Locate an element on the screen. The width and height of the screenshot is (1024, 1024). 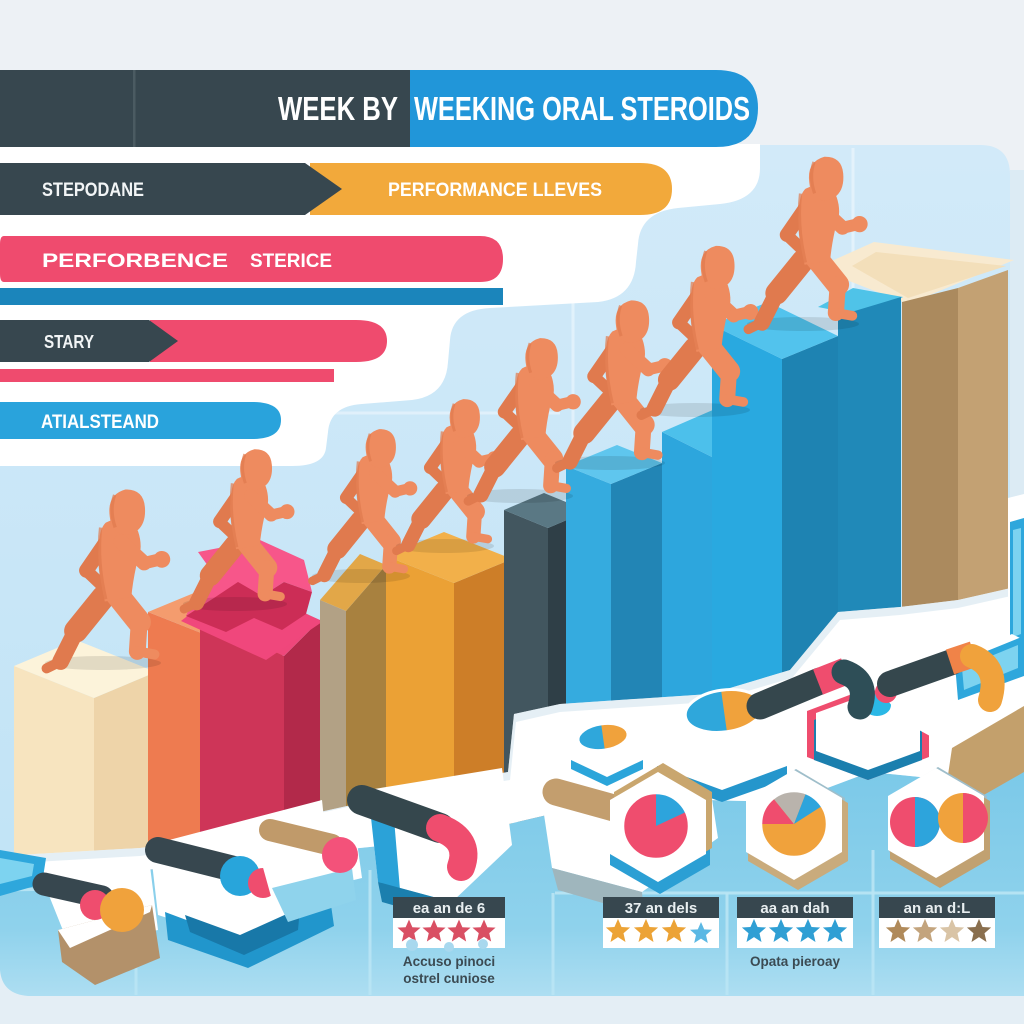
svg-text: Opata pieroay is located at coordinates (795, 961).